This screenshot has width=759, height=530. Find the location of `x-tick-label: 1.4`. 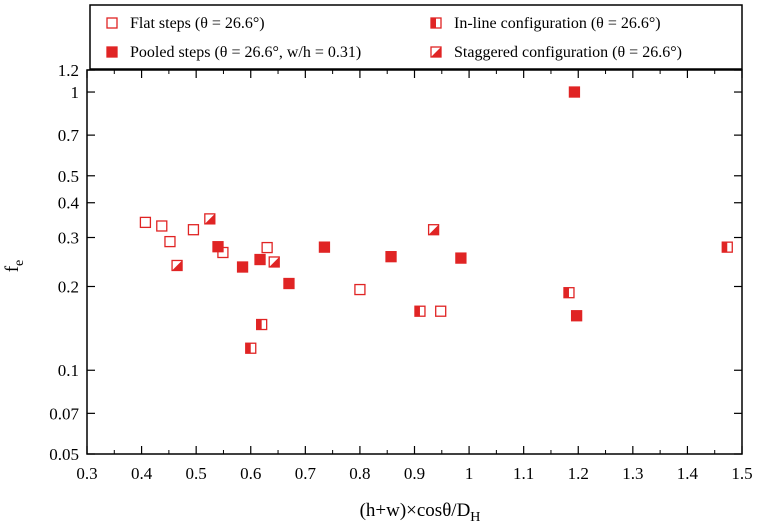

x-tick-label: 1.4 is located at coordinates (688, 473).